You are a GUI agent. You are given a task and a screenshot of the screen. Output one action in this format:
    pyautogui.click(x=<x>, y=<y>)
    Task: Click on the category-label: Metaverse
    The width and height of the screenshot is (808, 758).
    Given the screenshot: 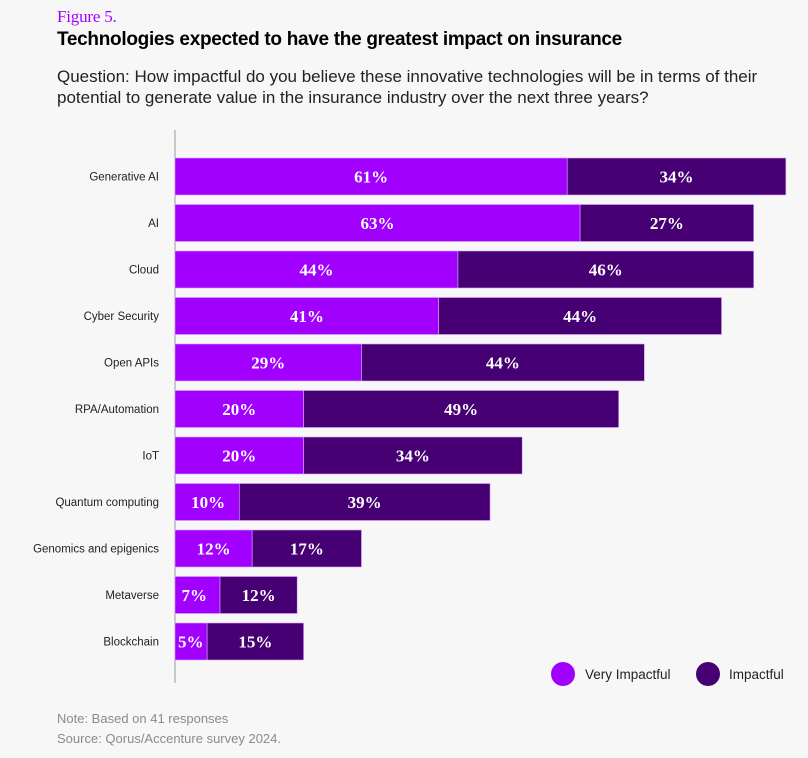 What is the action you would take?
    pyautogui.click(x=132, y=596)
    